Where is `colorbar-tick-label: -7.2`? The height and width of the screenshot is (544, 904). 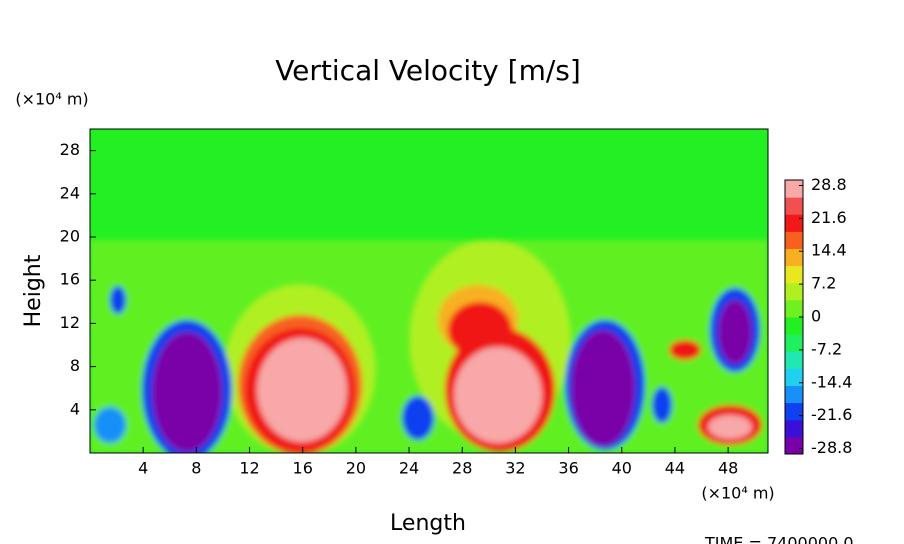
colorbar-tick-label: -7.2 is located at coordinates (826, 348).